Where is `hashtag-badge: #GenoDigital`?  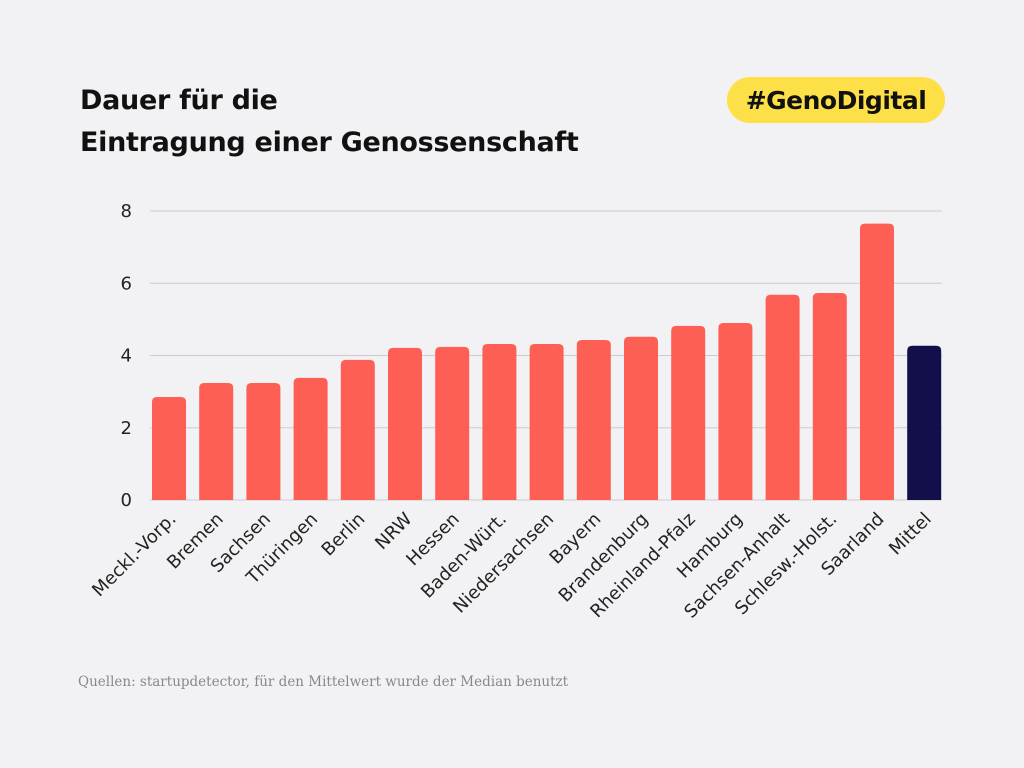
hashtag-badge: #GenoDigital is located at coordinates (836, 100).